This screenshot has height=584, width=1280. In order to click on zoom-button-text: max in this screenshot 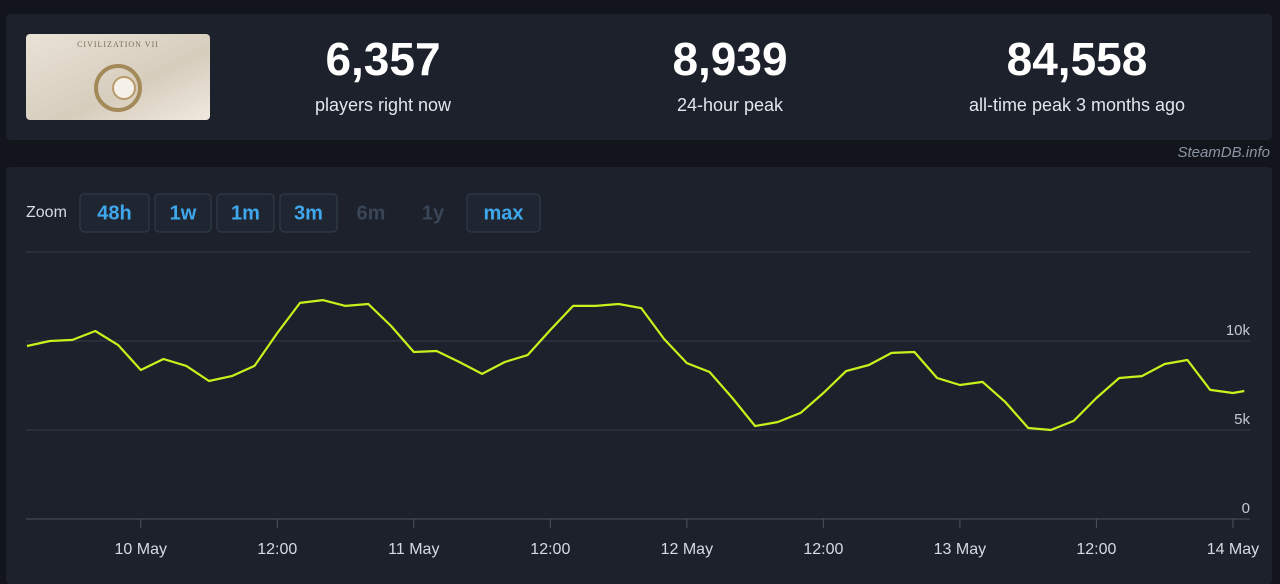, I will do `click(503, 213)`.